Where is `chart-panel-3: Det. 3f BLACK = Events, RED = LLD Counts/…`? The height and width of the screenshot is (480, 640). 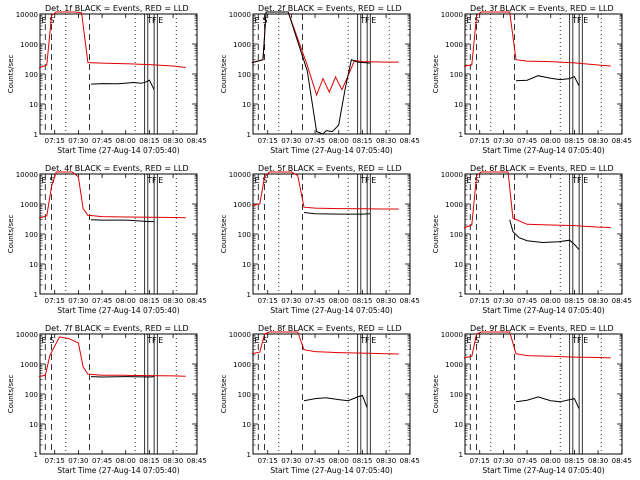 chart-panel-3: Det. 3f BLACK = Events, RED = LLD Counts/… is located at coordinates (532, 79).